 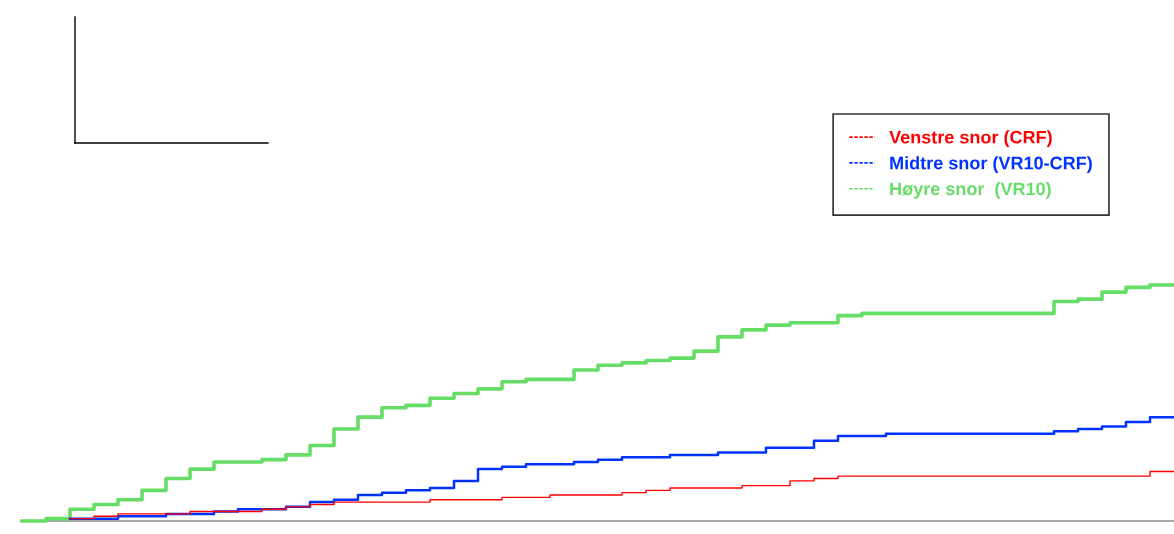 I want to click on legend-label: Høyre snor (VR10), so click(x=970, y=190).